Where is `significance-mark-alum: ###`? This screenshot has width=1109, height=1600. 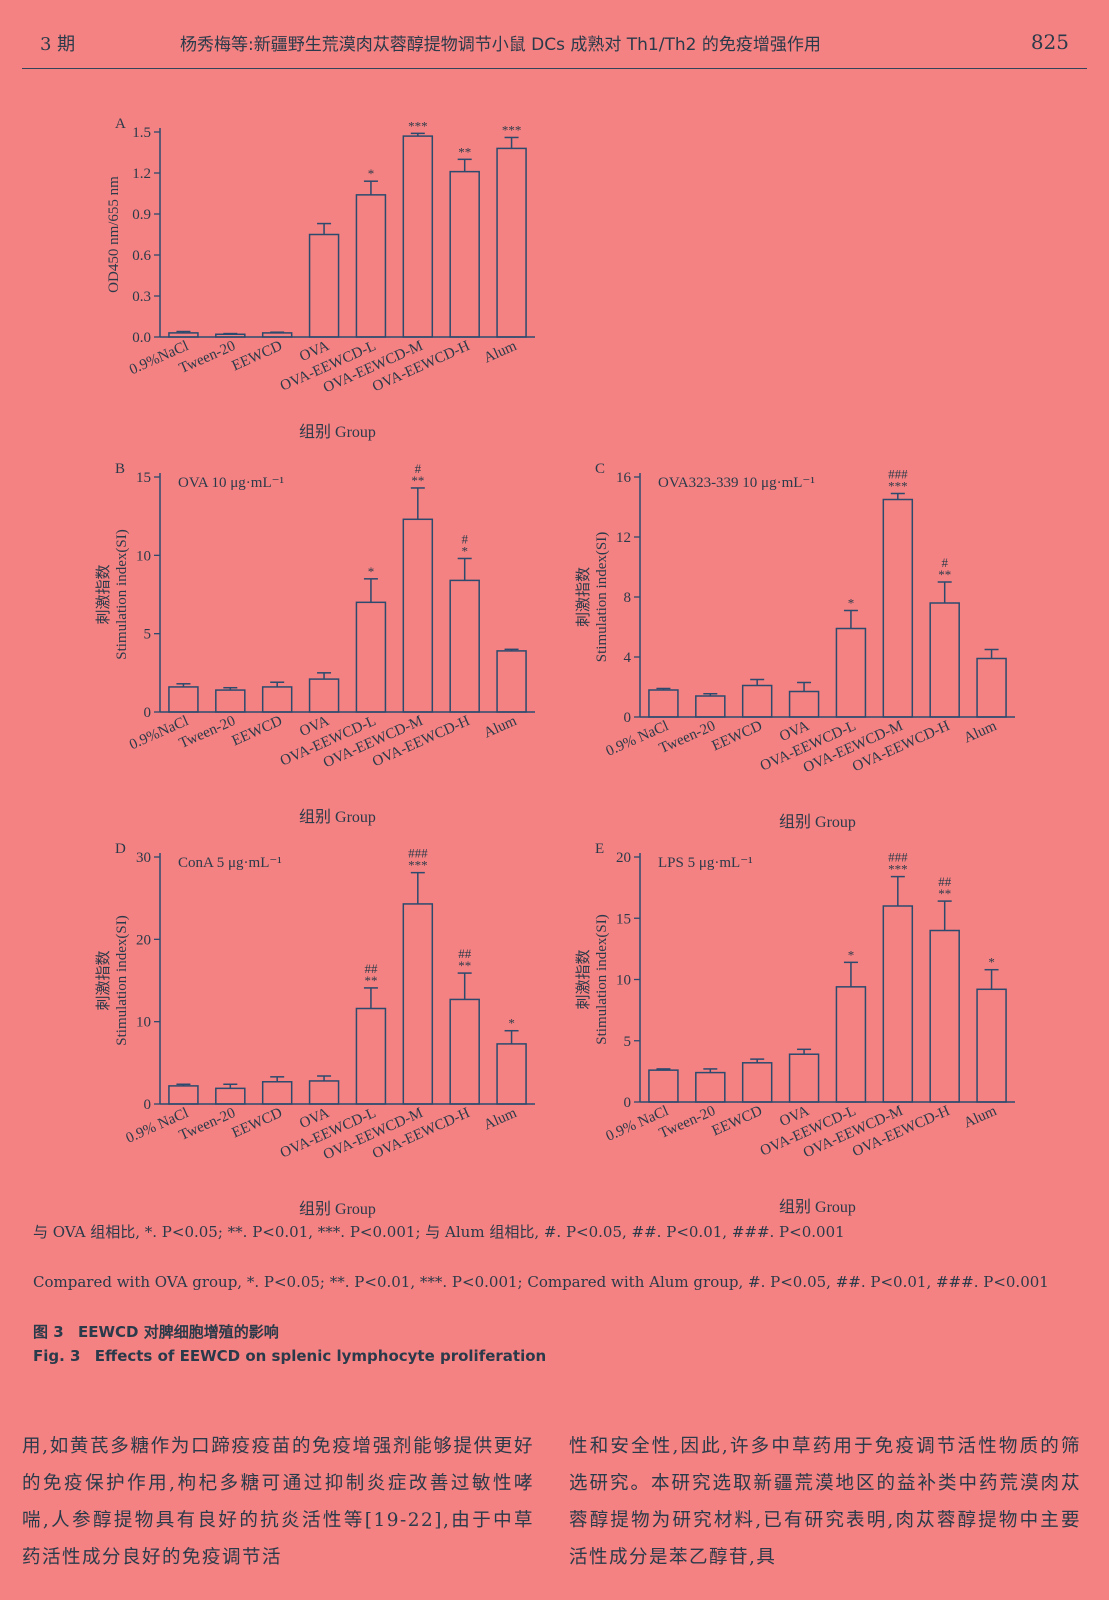 significance-mark-alum: ### is located at coordinates (418, 853).